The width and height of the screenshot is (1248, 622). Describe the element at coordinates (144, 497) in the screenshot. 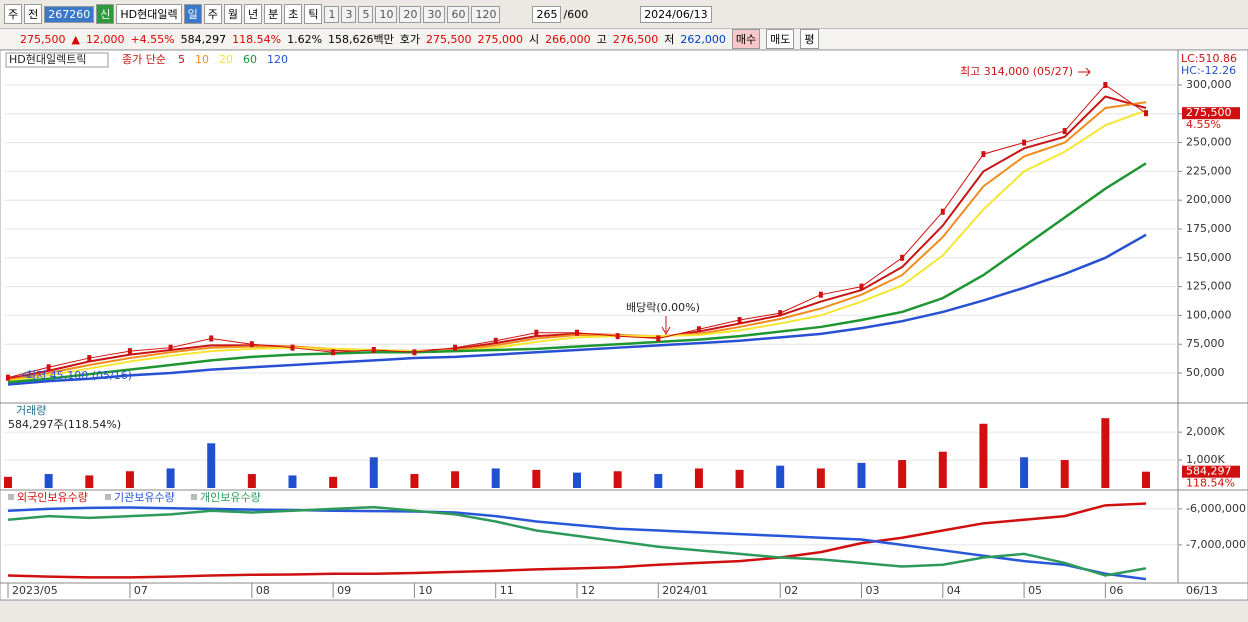

I see `legend-entry: 기관보유수량` at that location.